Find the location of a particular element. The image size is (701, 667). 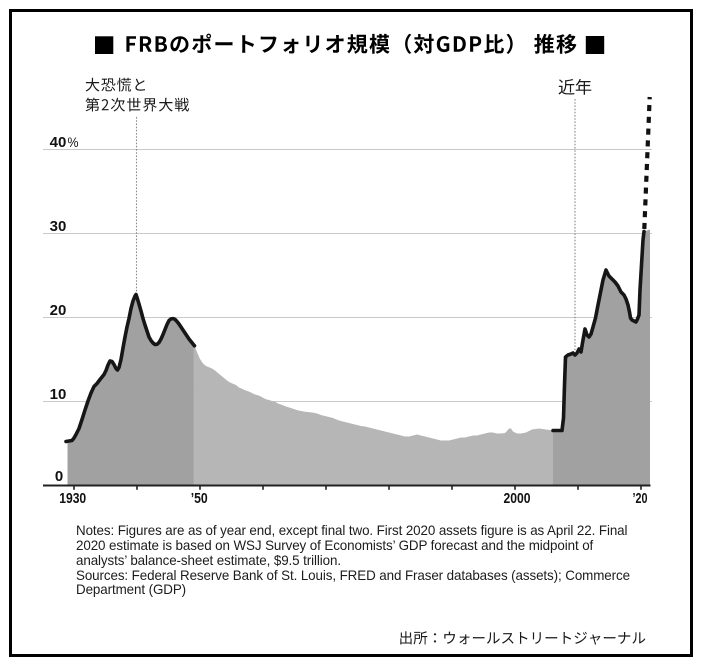

svg-text: 0 is located at coordinates (59, 476).